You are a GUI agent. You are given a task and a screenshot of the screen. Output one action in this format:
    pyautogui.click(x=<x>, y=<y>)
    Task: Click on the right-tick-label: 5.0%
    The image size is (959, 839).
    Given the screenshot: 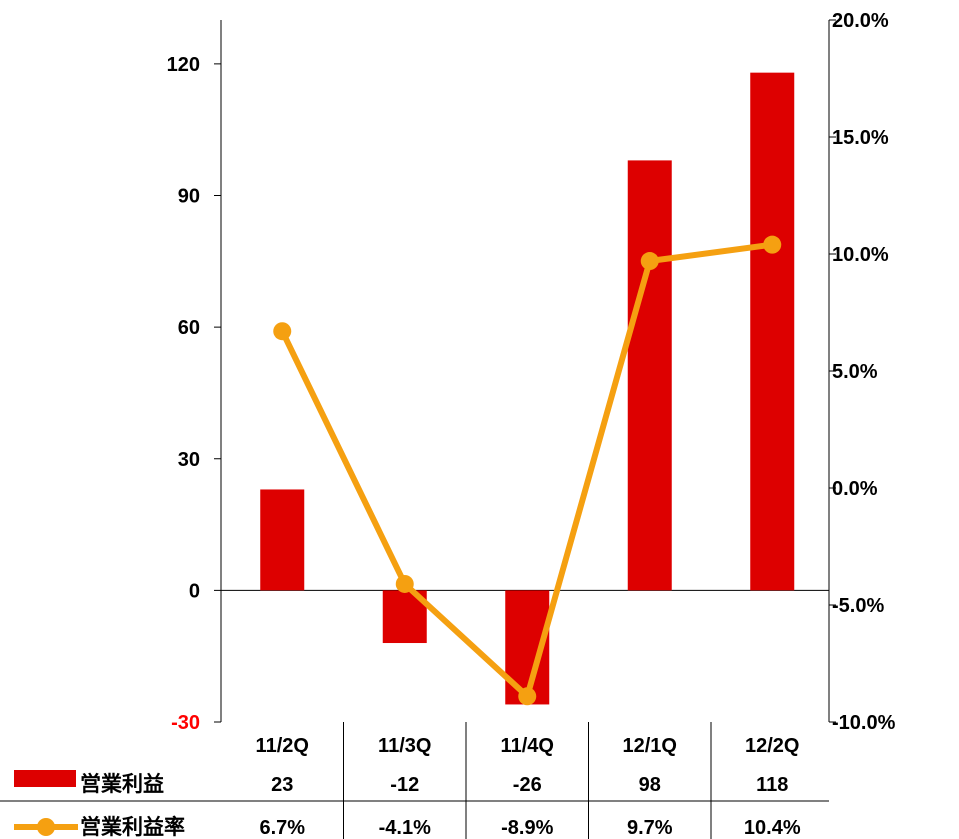 What is the action you would take?
    pyautogui.click(x=855, y=372)
    